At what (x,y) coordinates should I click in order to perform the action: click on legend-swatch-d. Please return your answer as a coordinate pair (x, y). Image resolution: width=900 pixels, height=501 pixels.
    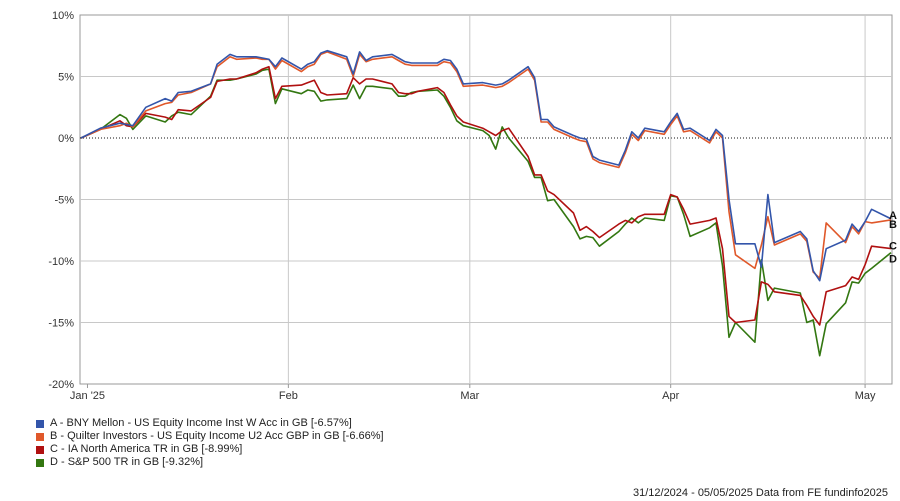
    Looking at the image, I should click on (40, 462).